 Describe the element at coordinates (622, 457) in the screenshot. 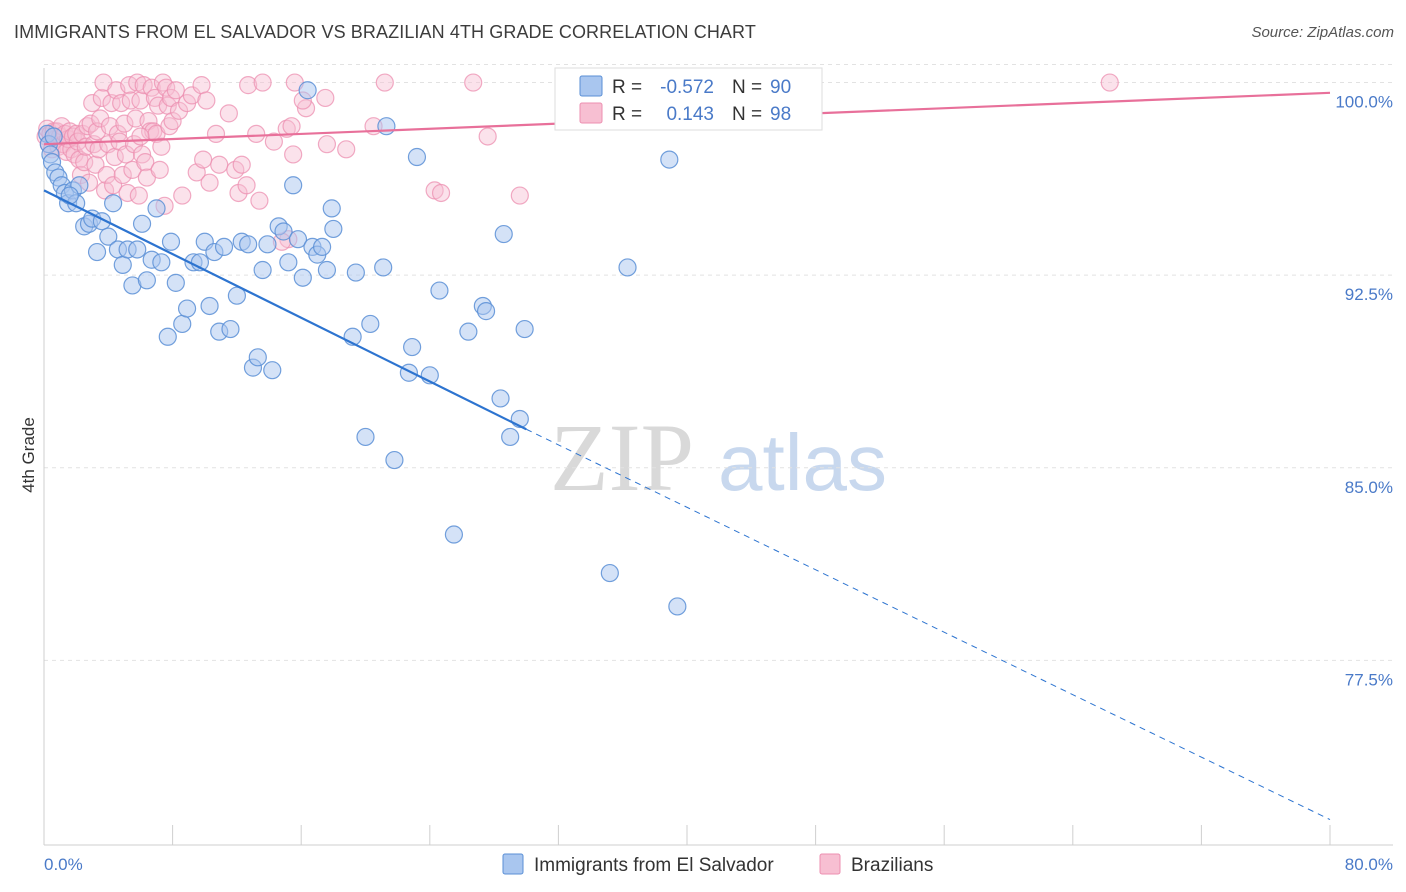

I see `watermark-zip: ZIP` at that location.